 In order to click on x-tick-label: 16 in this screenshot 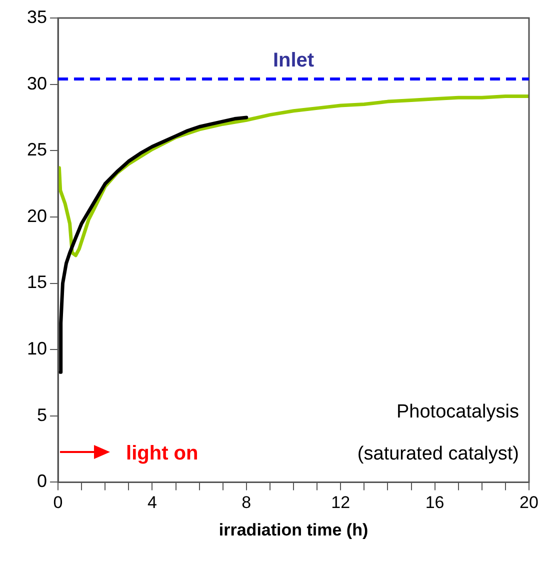, I will do `click(434, 502)`.